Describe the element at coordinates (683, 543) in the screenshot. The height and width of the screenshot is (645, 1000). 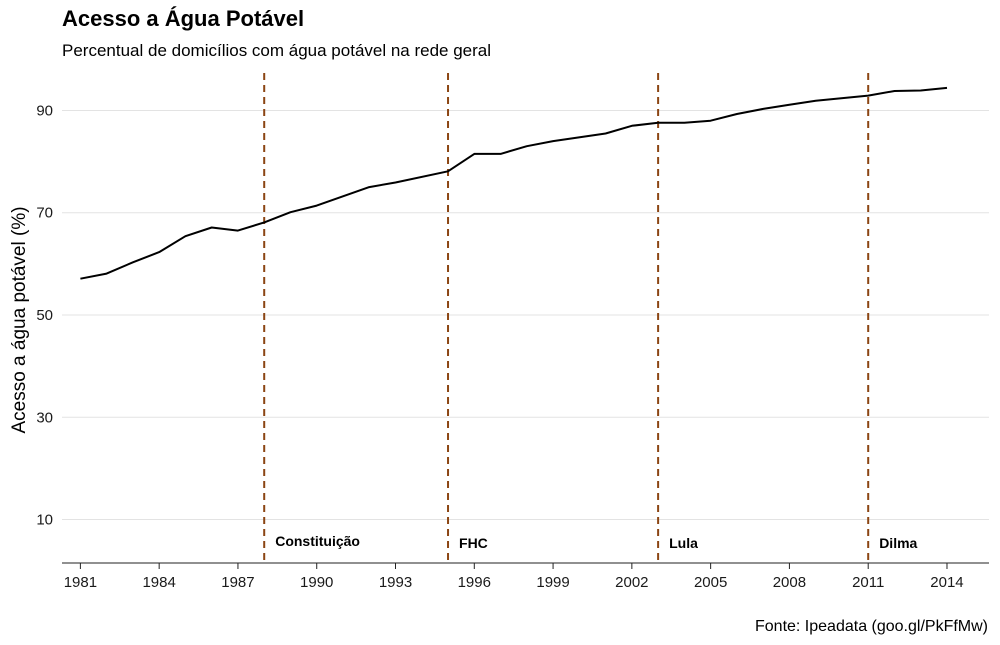
I see `event-label: Lula` at that location.